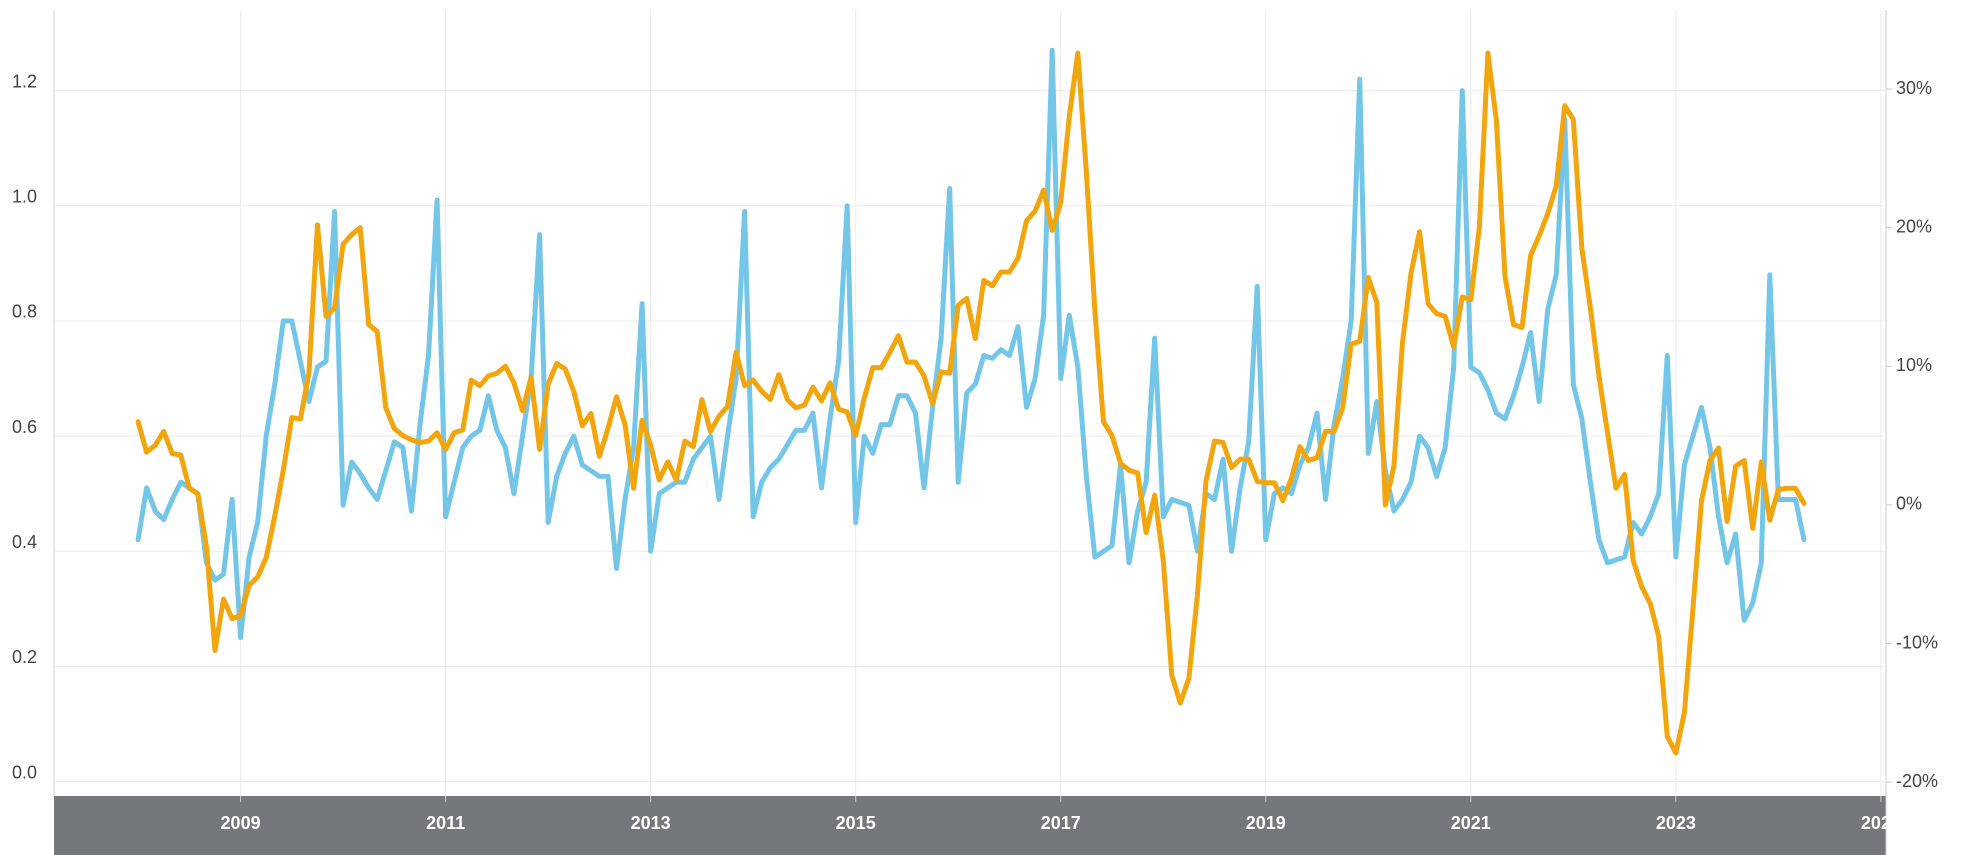 This screenshot has width=1971, height=855. Describe the element at coordinates (1909, 504) in the screenshot. I see `y2-tick-label: 0%` at that location.